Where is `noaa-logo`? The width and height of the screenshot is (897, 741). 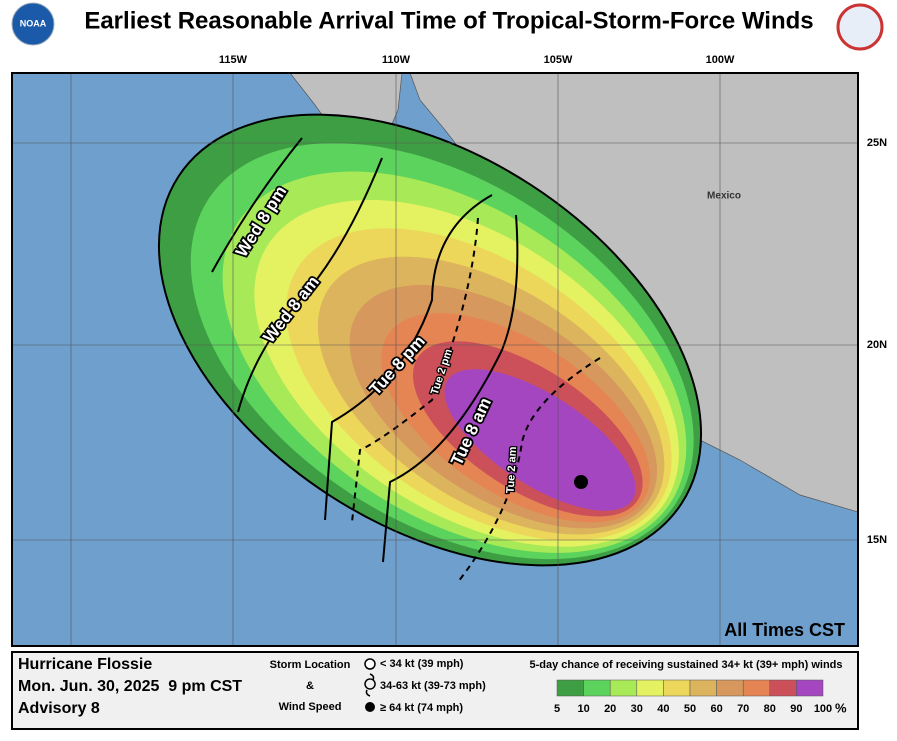
noaa-logo is located at coordinates (33, 24).